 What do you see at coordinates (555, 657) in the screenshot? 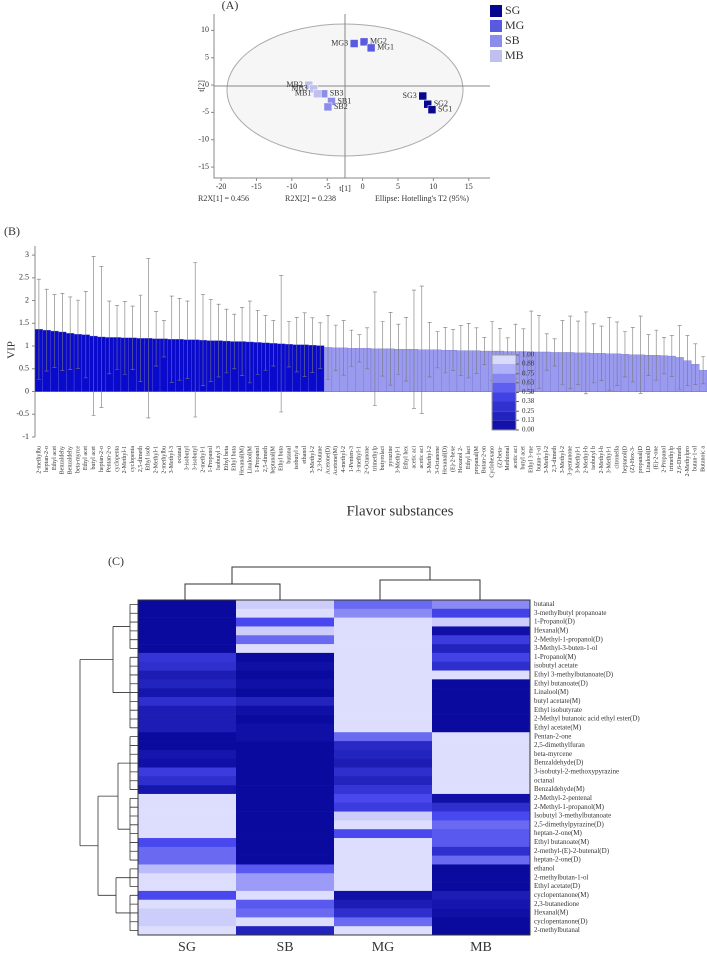
I see `row-label: 1-Propanol(M)` at bounding box center [555, 657].